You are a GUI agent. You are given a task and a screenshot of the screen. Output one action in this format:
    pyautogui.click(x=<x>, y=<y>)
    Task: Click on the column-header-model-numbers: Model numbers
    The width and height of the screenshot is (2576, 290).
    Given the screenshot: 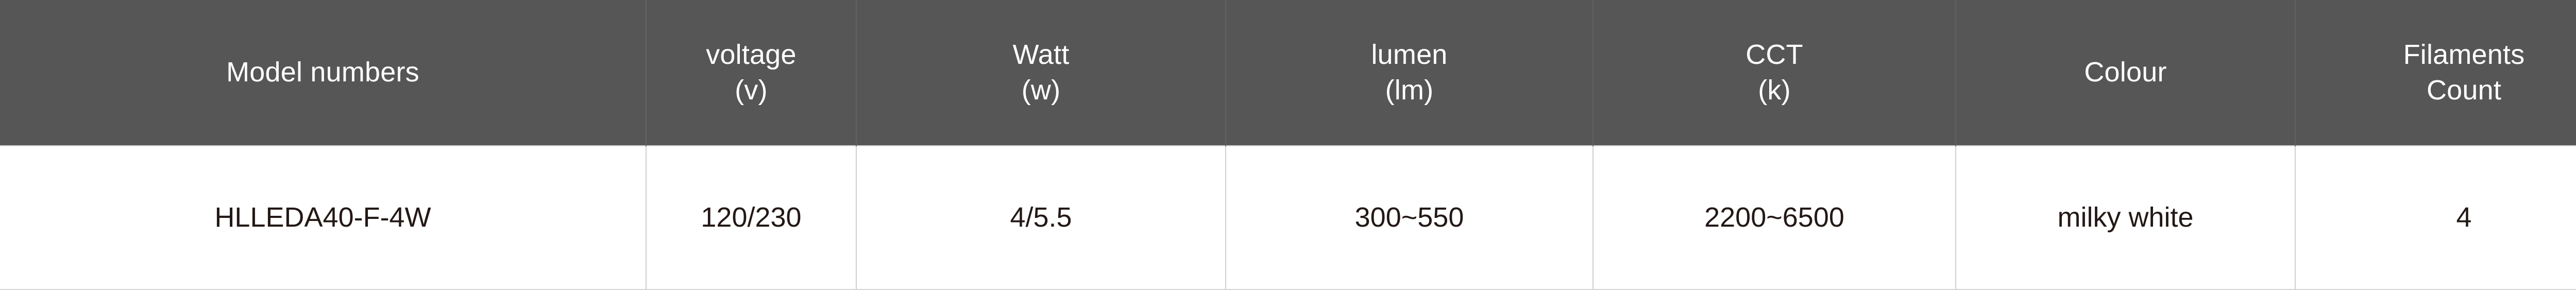 What is the action you would take?
    pyautogui.click(x=324, y=73)
    